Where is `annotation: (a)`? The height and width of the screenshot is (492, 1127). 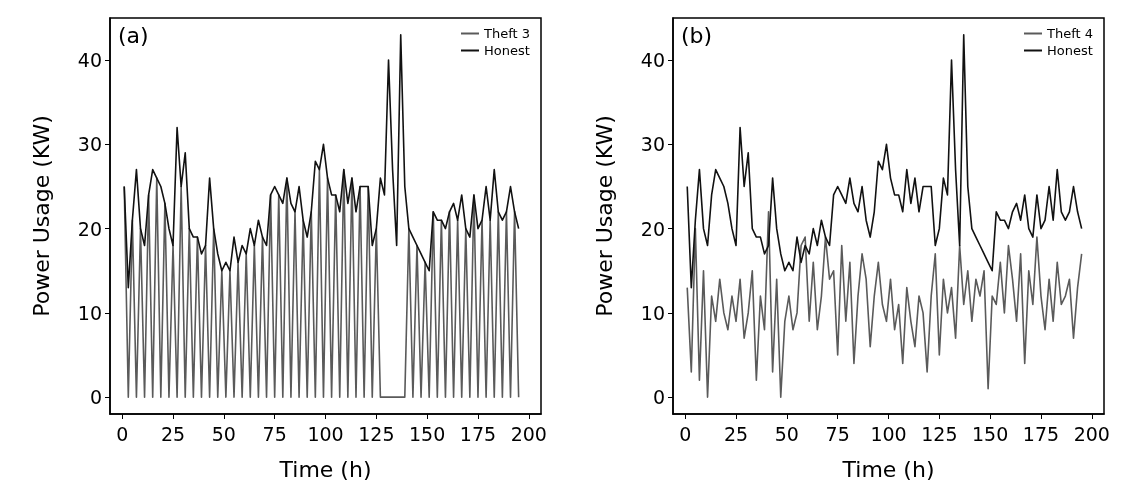 annotation: (a) is located at coordinates (133, 35).